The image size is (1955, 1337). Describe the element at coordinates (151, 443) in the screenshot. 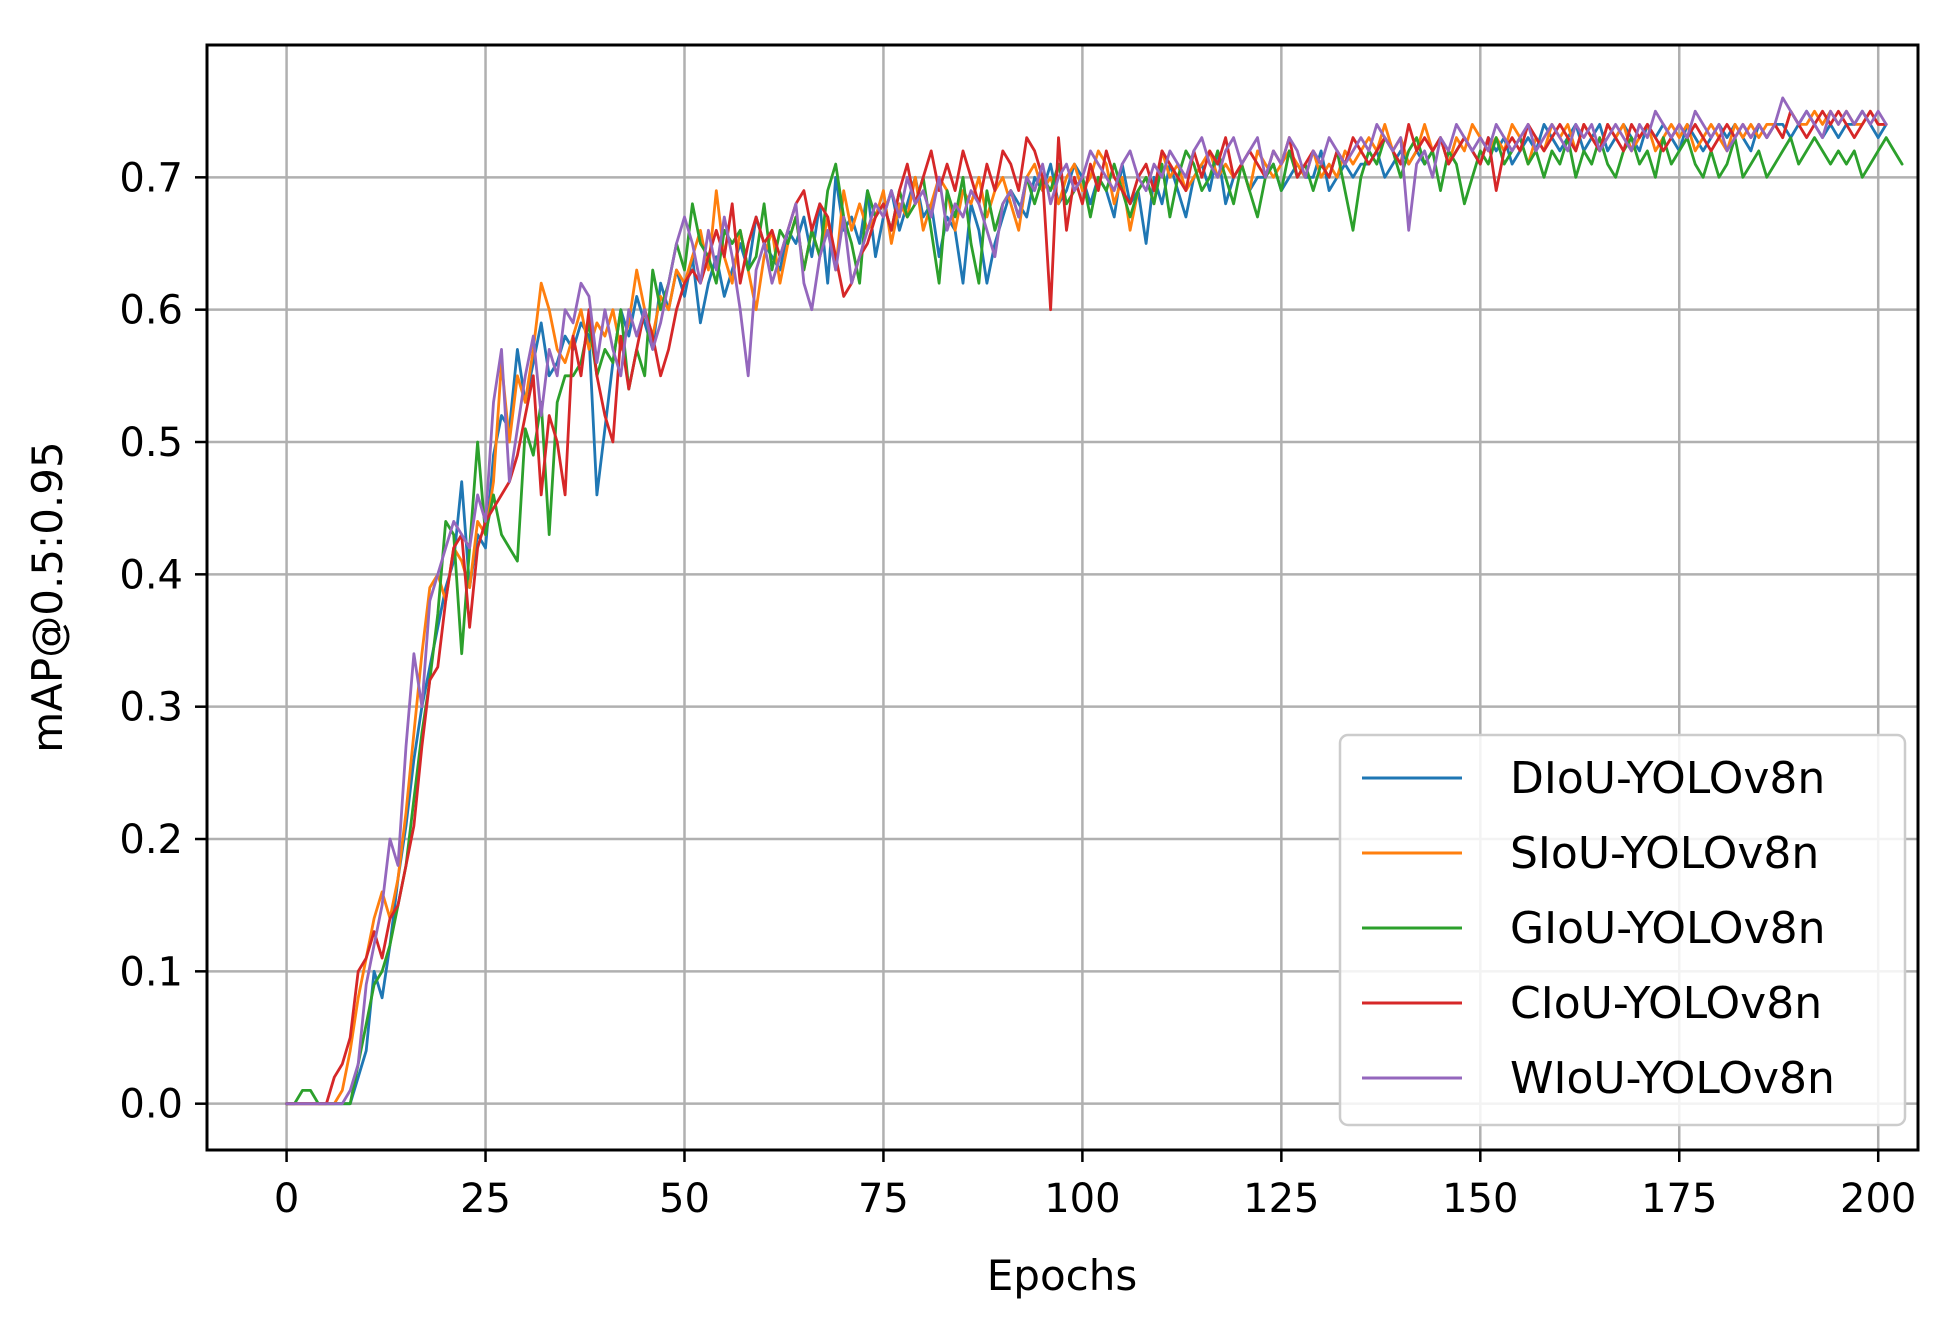

I see `y-tick-label: 0.5` at that location.